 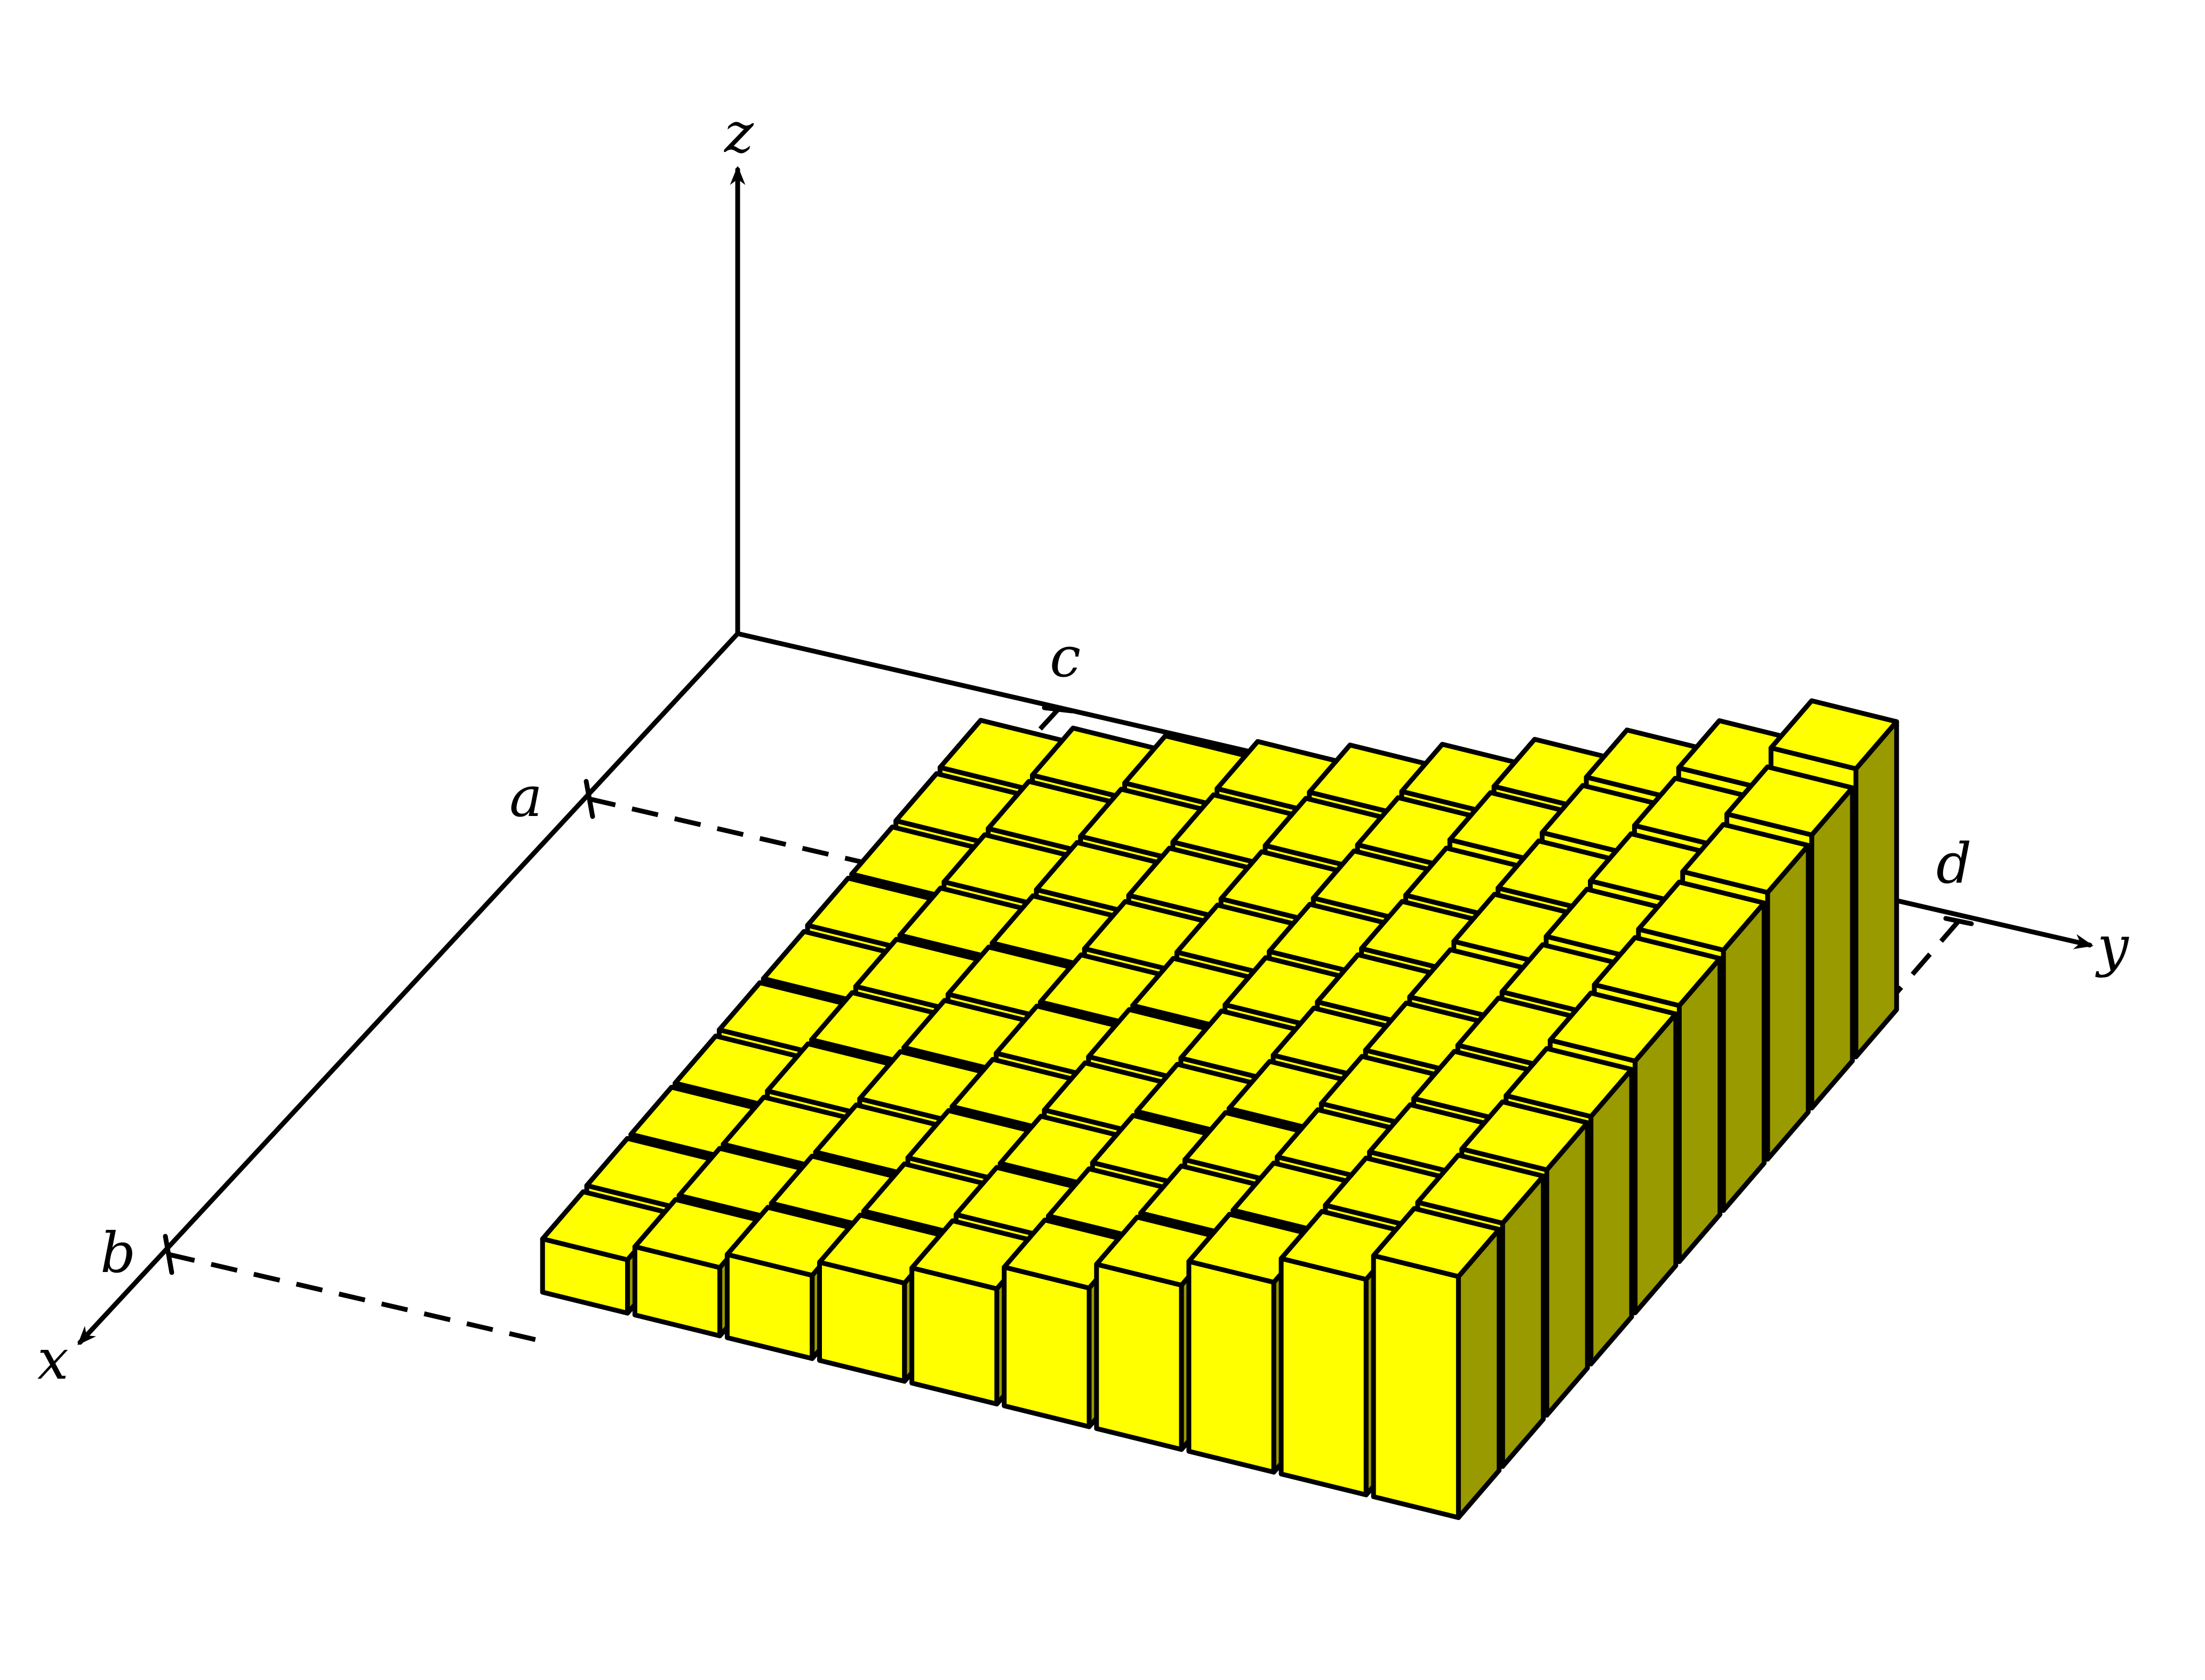 I want to click on label-z: z, so click(x=738, y=132).